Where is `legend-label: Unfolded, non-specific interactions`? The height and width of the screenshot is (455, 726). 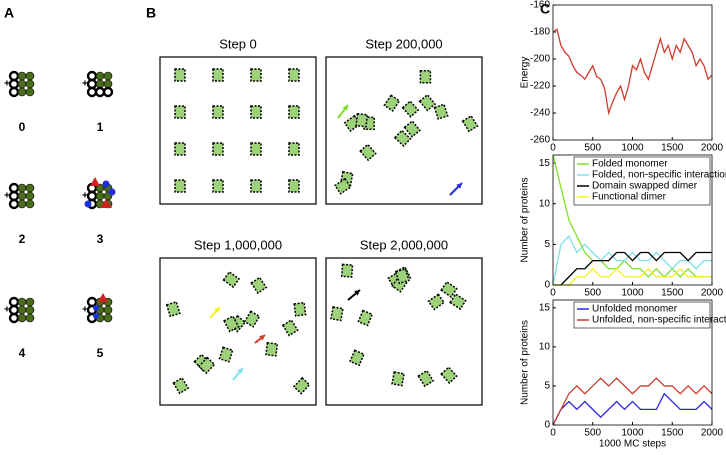
legend-label: Unfolded, non-specific interactions is located at coordinates (659, 320).